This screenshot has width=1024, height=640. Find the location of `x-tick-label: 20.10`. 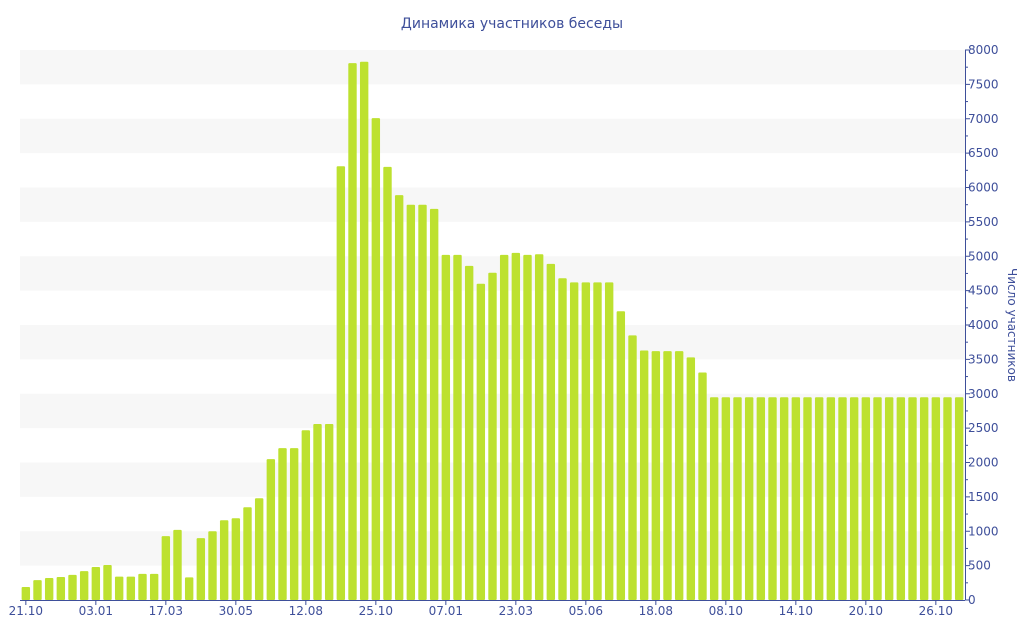

x-tick-label: 20.10 is located at coordinates (866, 611).